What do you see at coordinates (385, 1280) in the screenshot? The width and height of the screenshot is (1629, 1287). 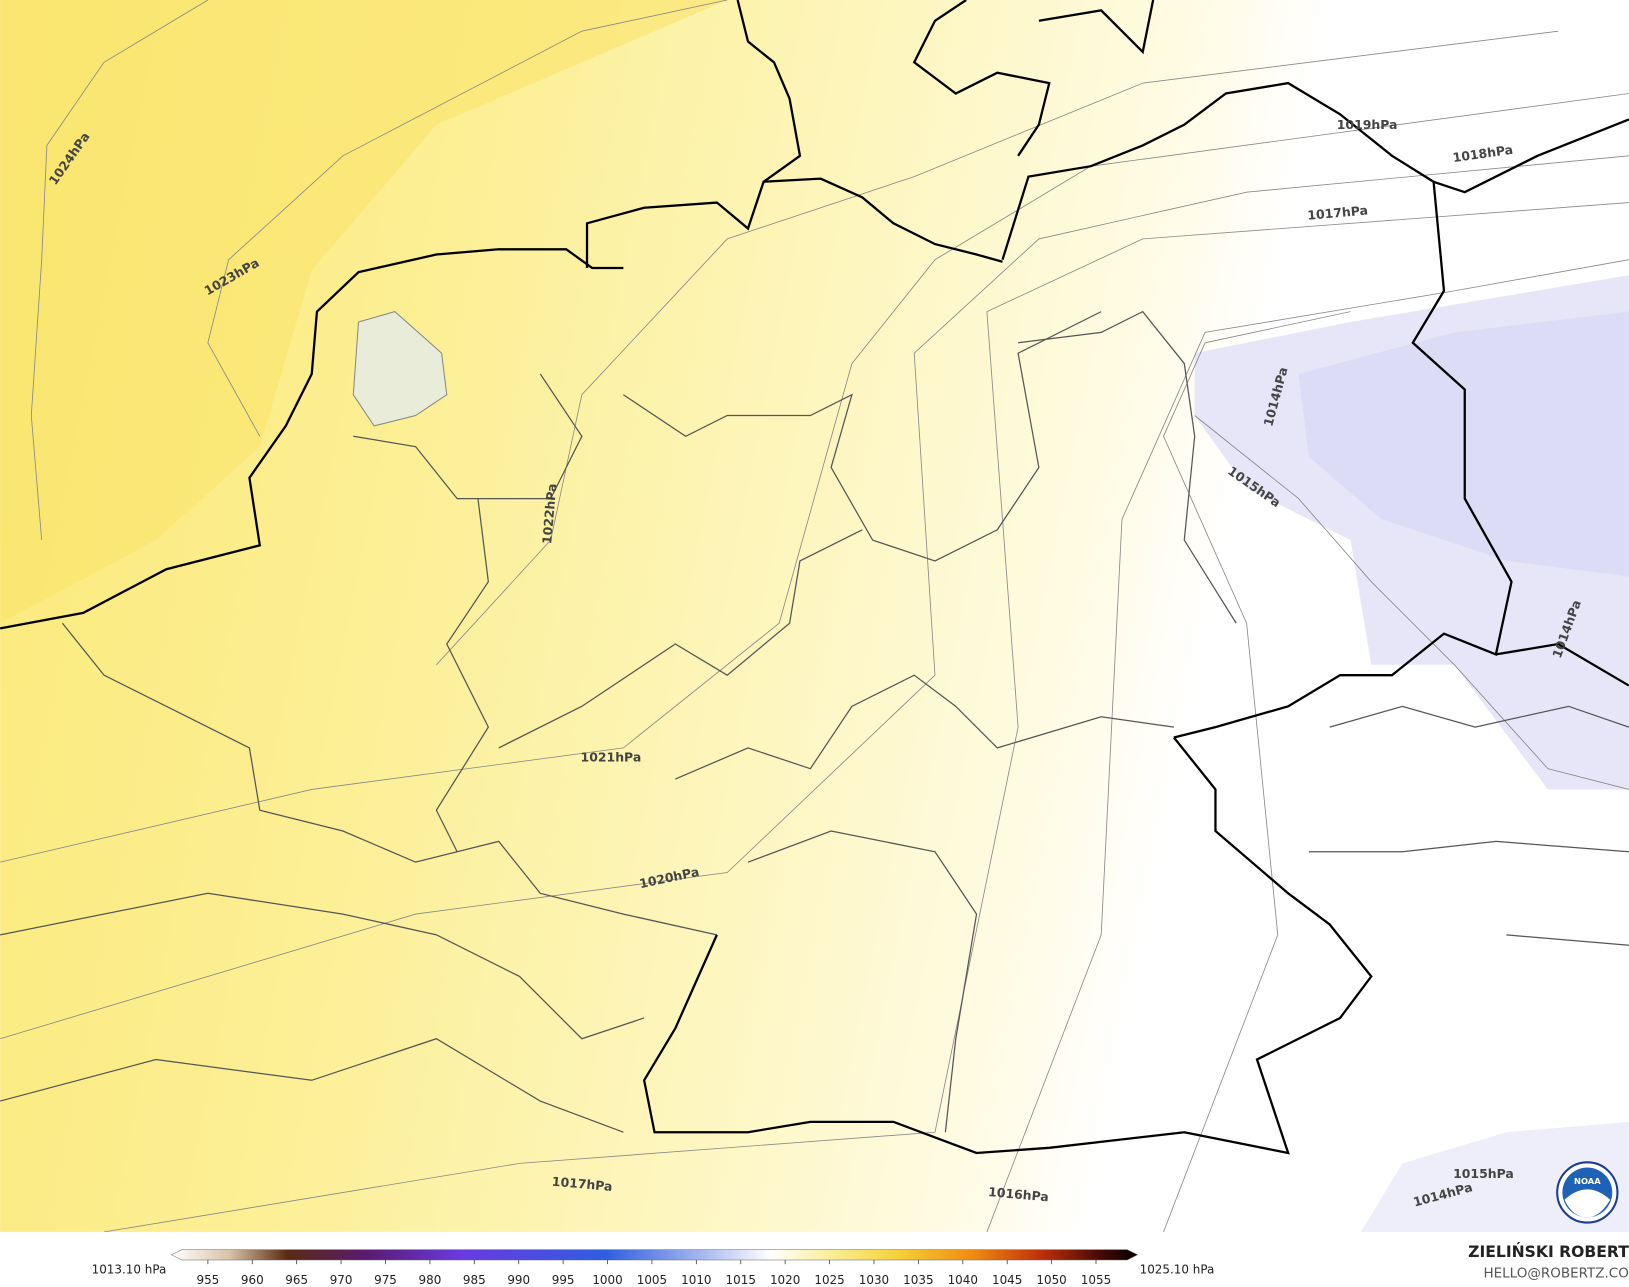 I see `colorbar-tick-label: 975` at bounding box center [385, 1280].